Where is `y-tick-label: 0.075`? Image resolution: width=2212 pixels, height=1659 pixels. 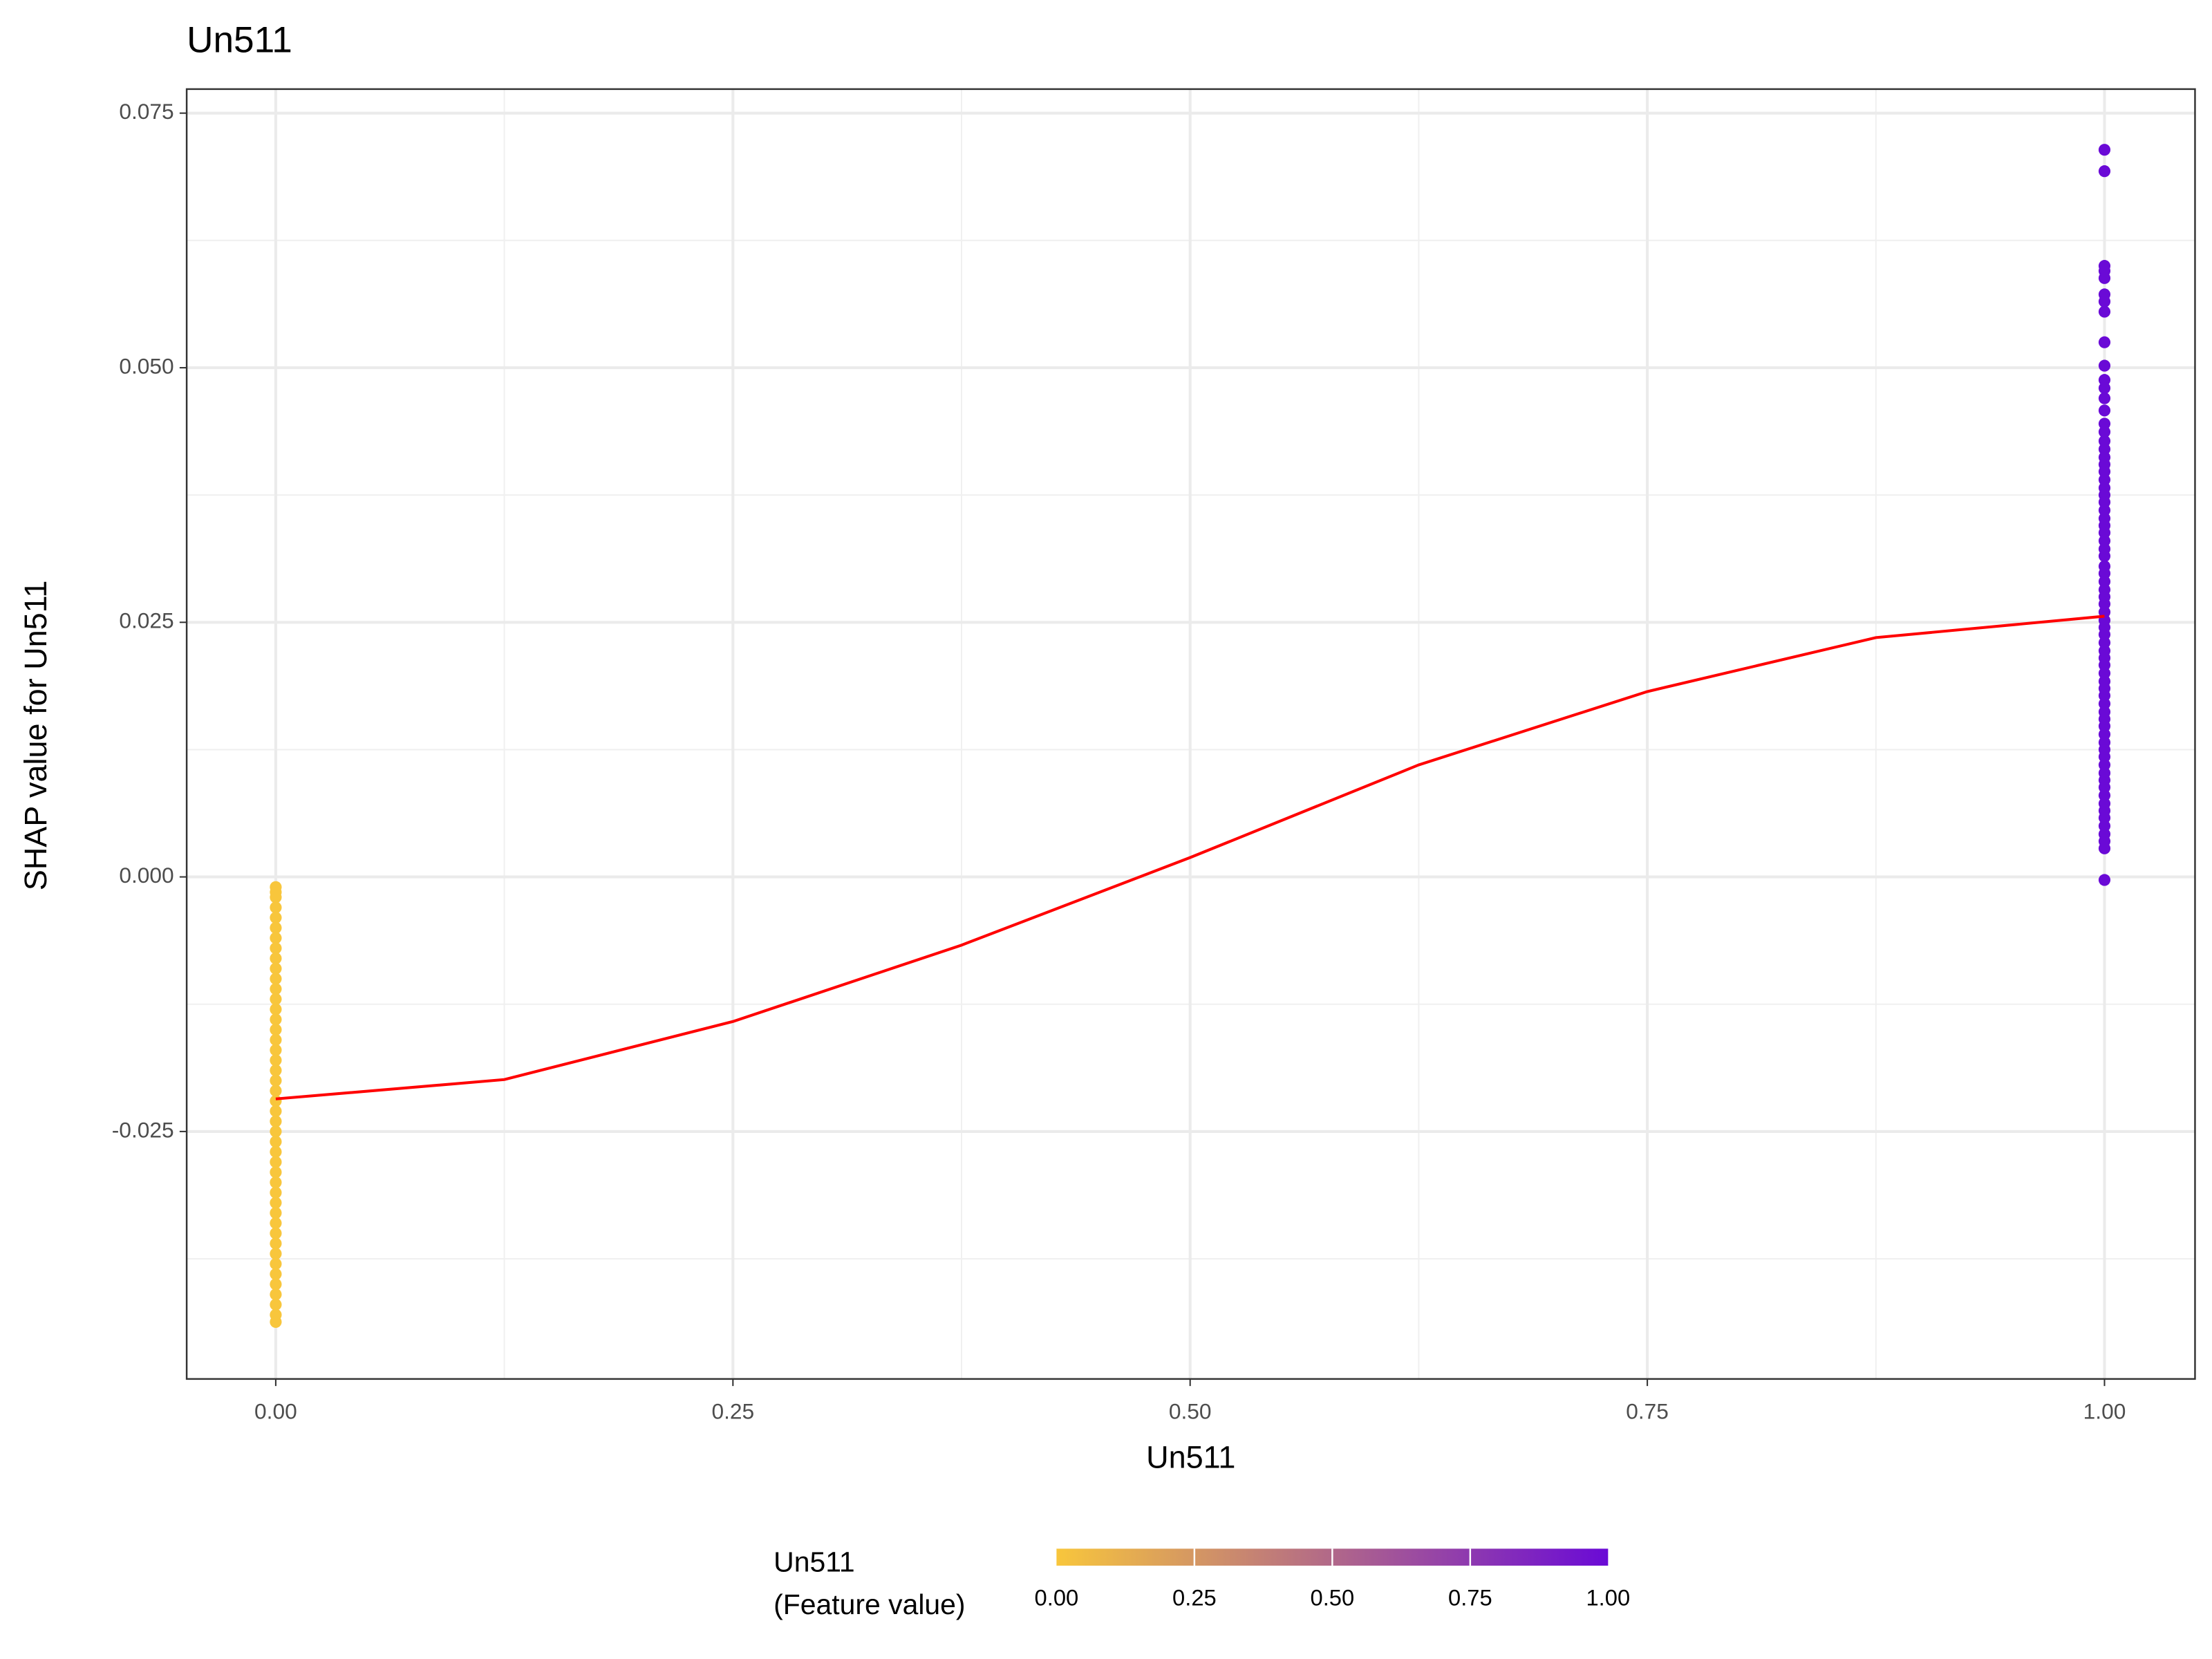
y-tick-label: 0.075 is located at coordinates (146, 111).